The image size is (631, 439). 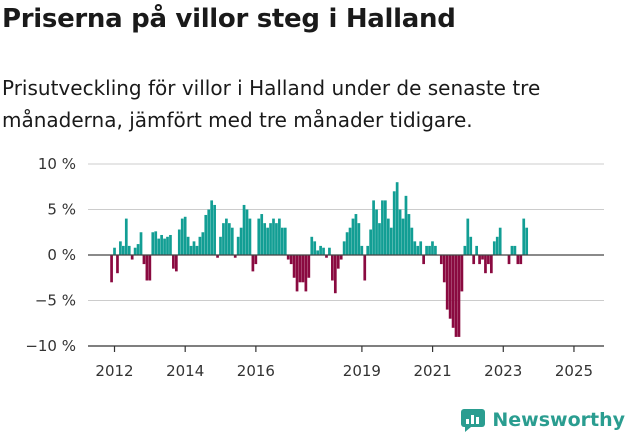 I want to click on y-tick-label: −5 %, so click(x=55, y=301).